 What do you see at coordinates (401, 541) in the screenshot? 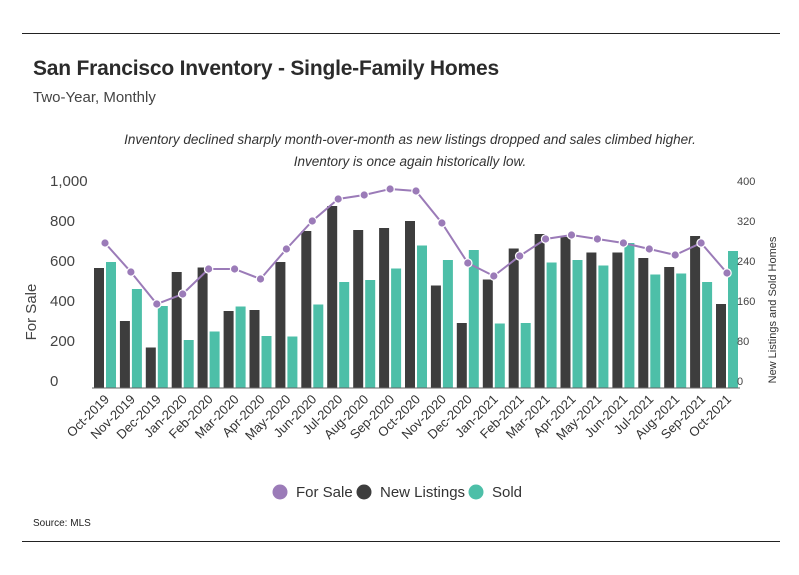
I see `bottom-rule` at bounding box center [401, 541].